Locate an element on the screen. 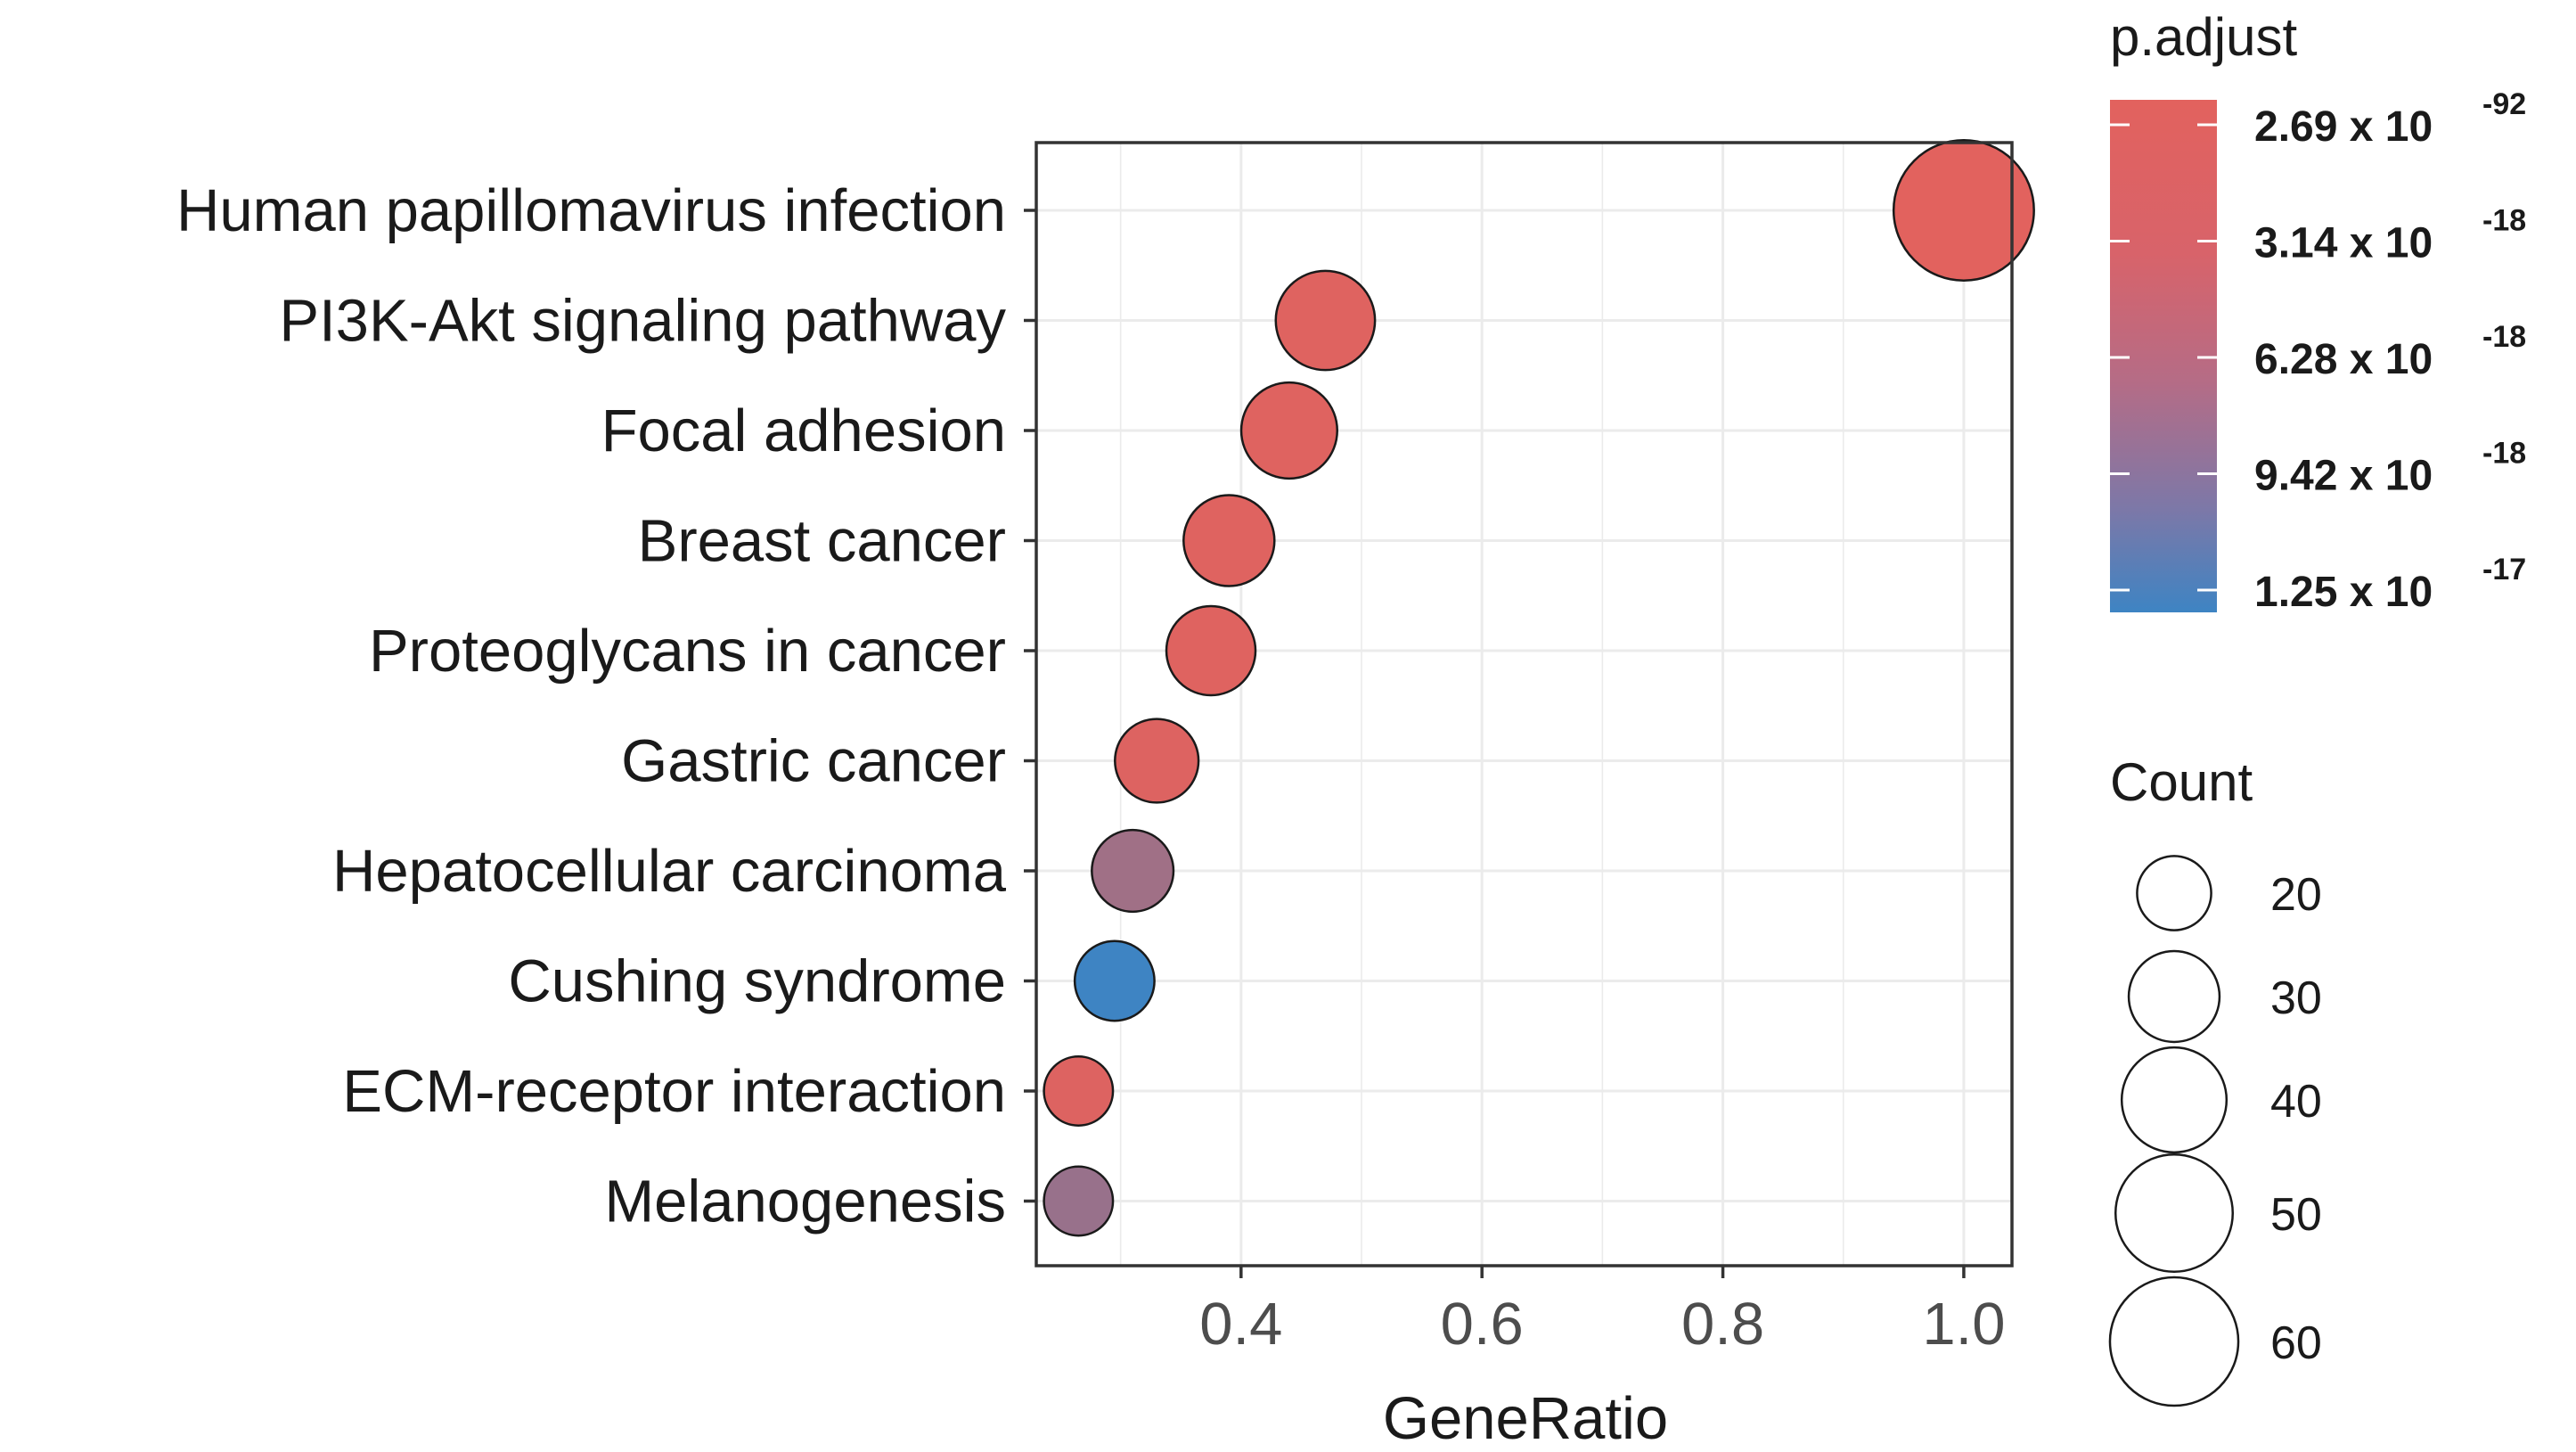 Image resolution: width=2576 pixels, height=1452 pixels. color-legend-label: 3.14 x 10 is located at coordinates (2343, 244).